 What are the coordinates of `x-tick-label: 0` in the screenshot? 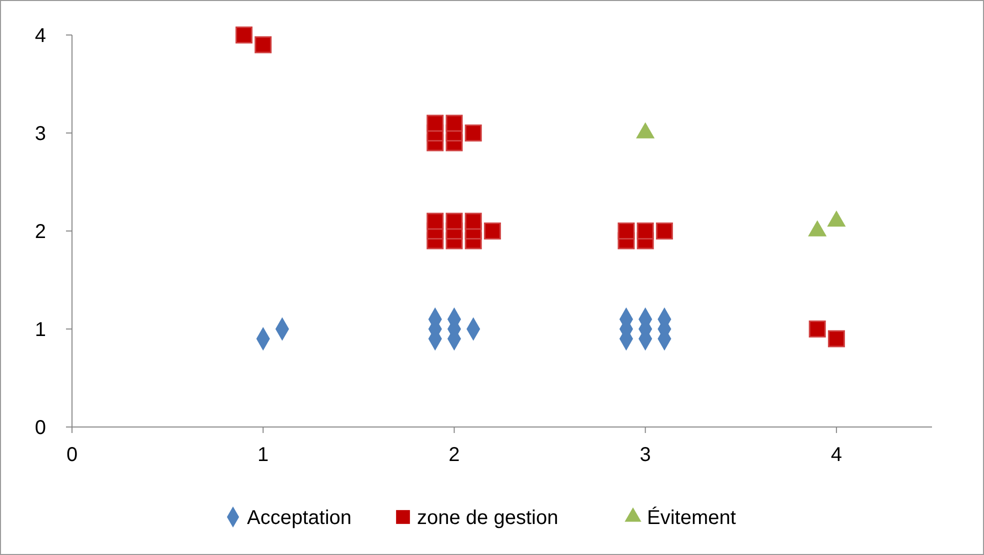 It's located at (72, 455).